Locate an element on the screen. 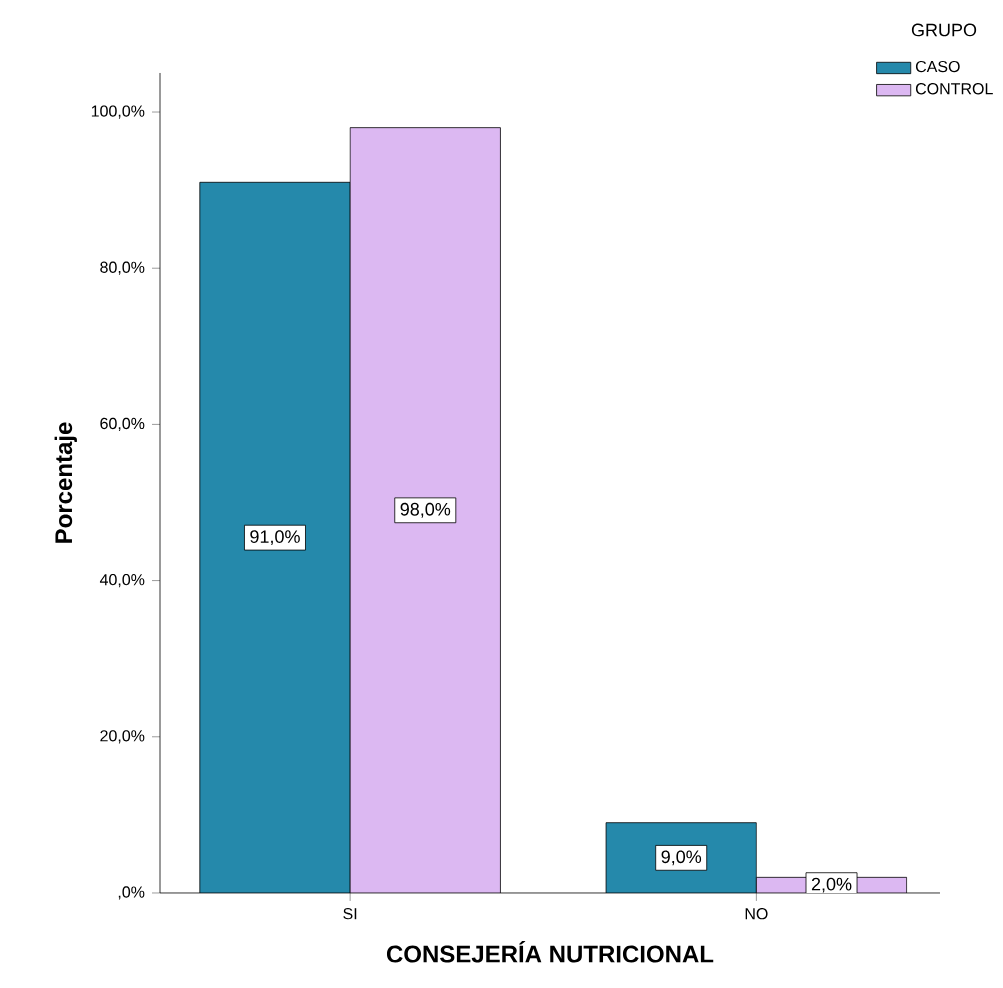  x-tick-label: SI is located at coordinates (350, 914).